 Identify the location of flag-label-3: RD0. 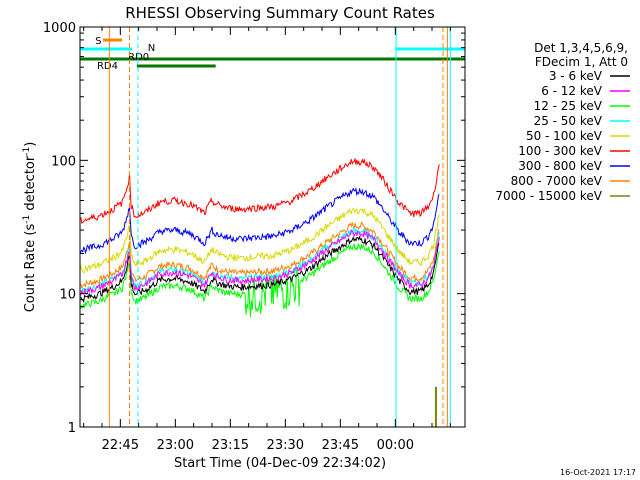
(138, 57).